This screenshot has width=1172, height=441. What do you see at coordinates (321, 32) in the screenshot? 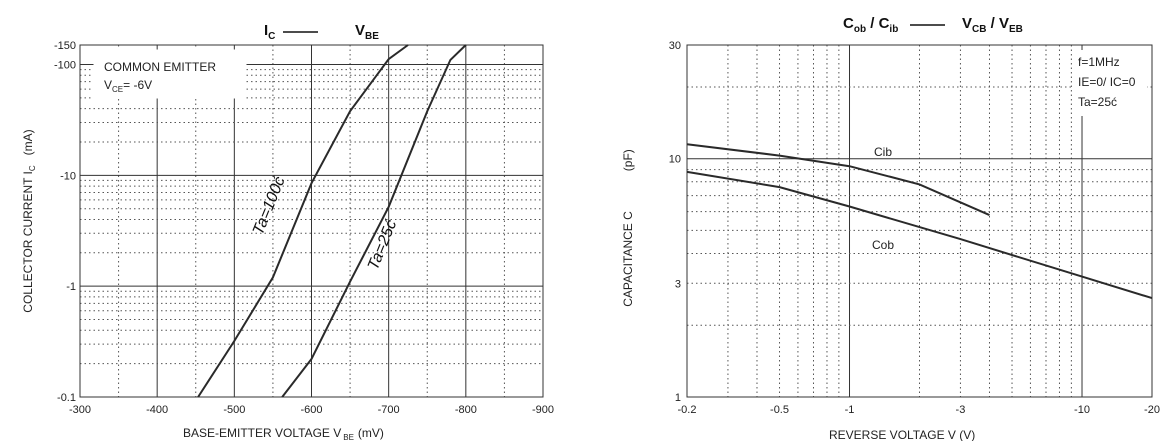
I see `ic-vbe-title: IC VBE` at bounding box center [321, 32].